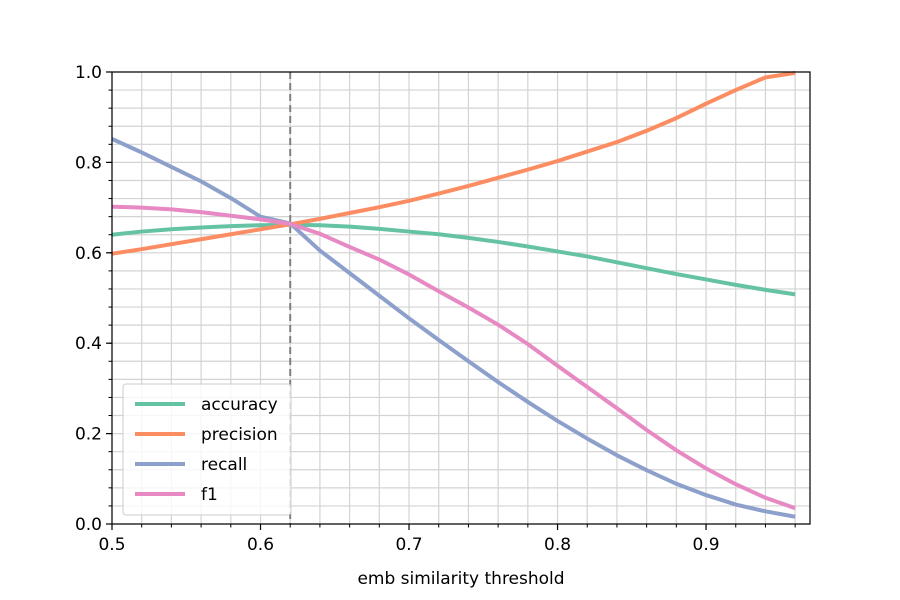  I want to click on legend-label-recall: recall, so click(224, 465).